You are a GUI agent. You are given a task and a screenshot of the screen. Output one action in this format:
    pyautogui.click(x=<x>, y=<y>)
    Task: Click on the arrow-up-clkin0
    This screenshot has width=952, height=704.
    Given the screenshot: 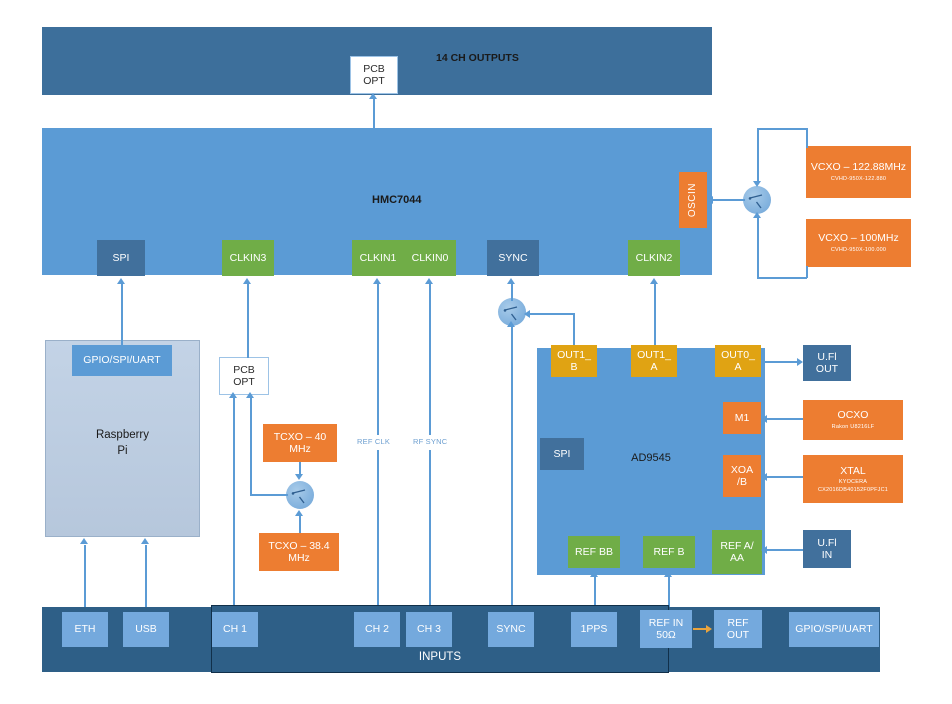 What is the action you would take?
    pyautogui.click(x=429, y=281)
    